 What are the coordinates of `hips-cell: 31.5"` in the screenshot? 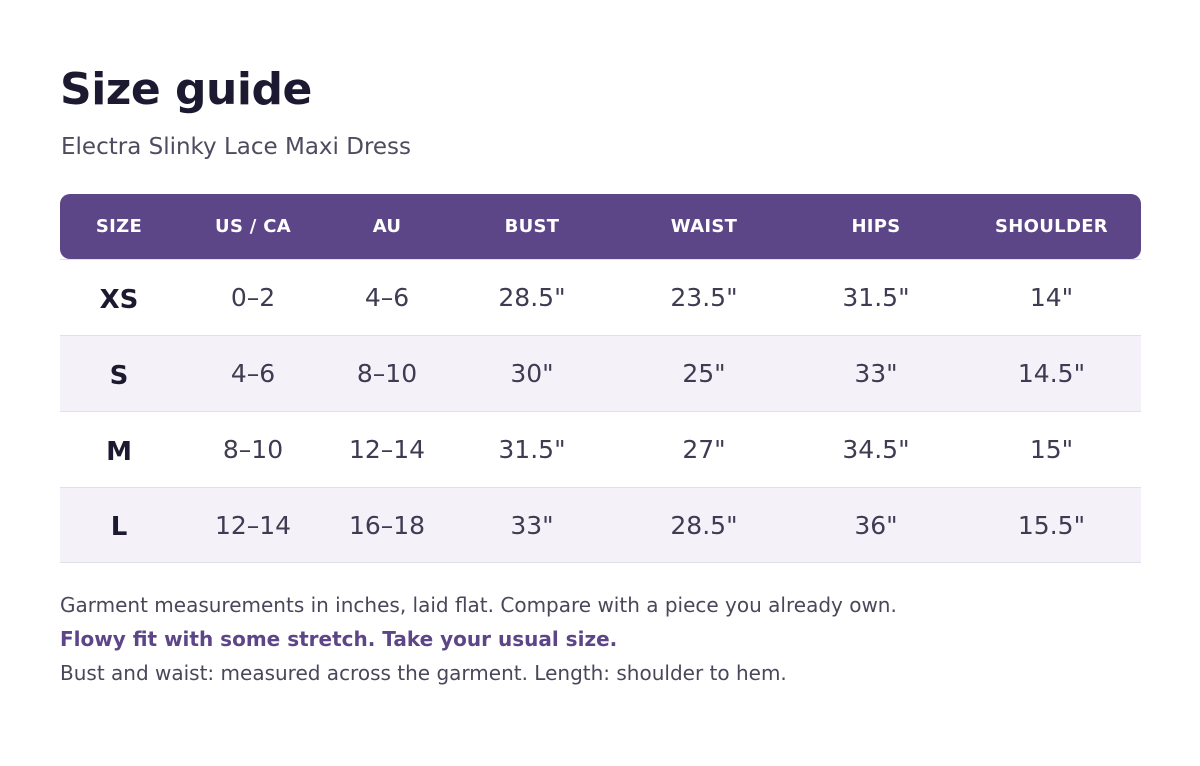 It's located at (876, 297).